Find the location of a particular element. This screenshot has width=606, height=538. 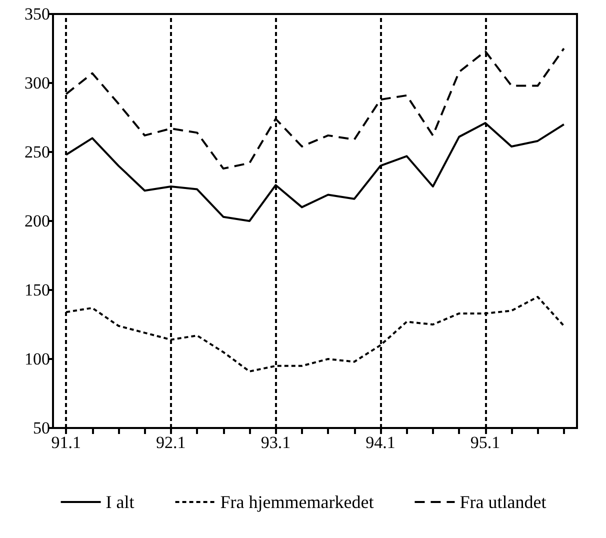

x-tick-label: 95.1 is located at coordinates (485, 442).